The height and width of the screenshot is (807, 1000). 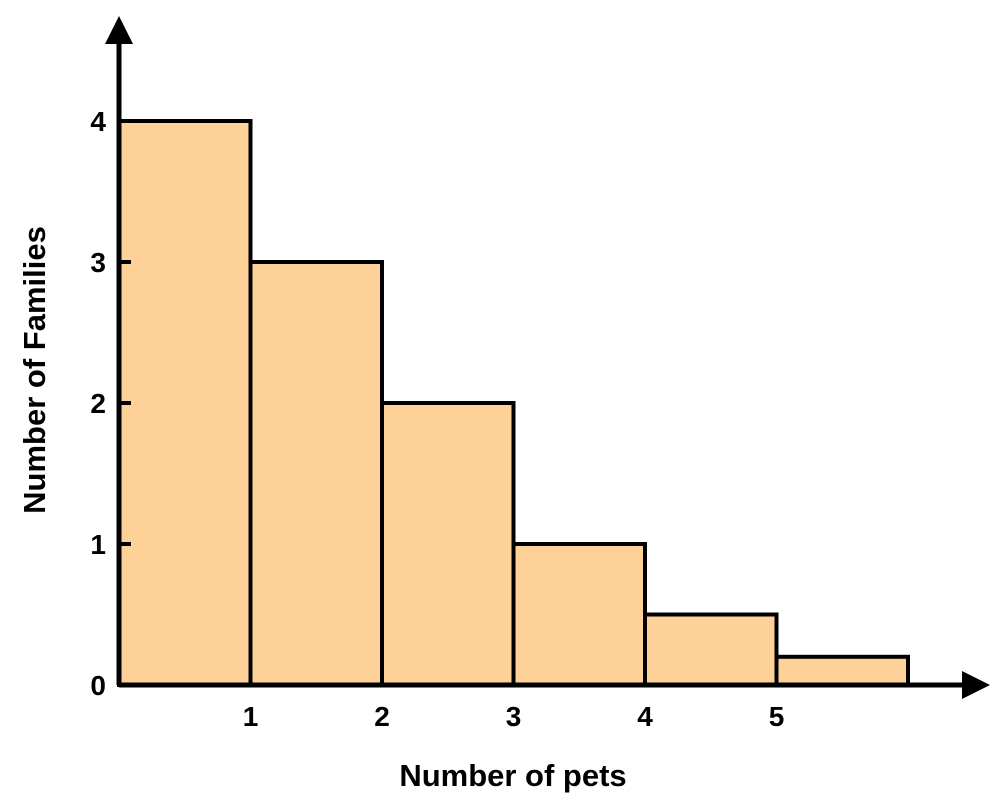 What do you see at coordinates (98, 544) in the screenshot?
I see `y-tick-label: 1` at bounding box center [98, 544].